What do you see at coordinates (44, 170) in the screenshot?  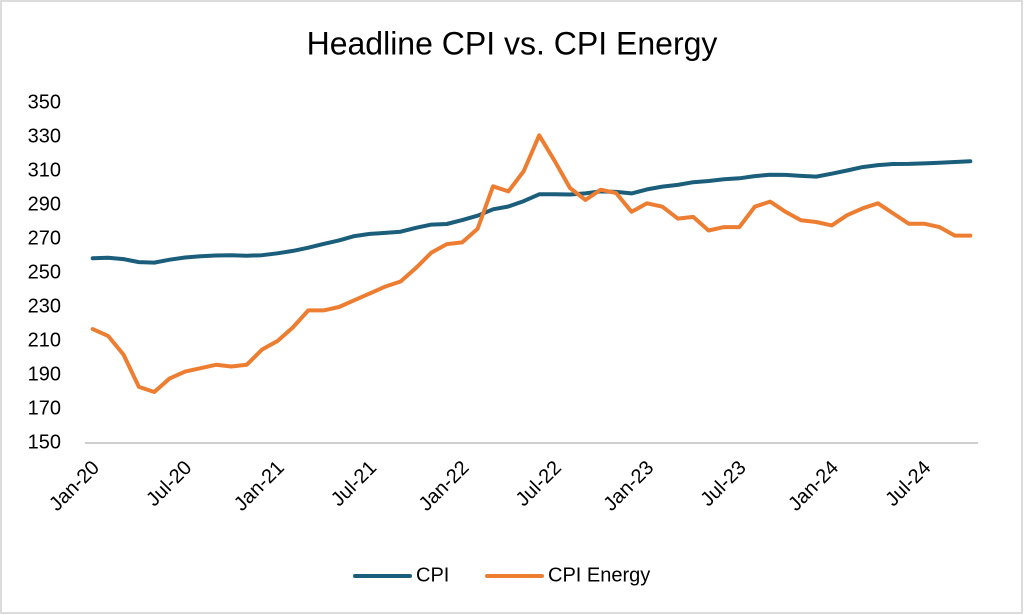 I see `y-tick-label: 310` at bounding box center [44, 170].